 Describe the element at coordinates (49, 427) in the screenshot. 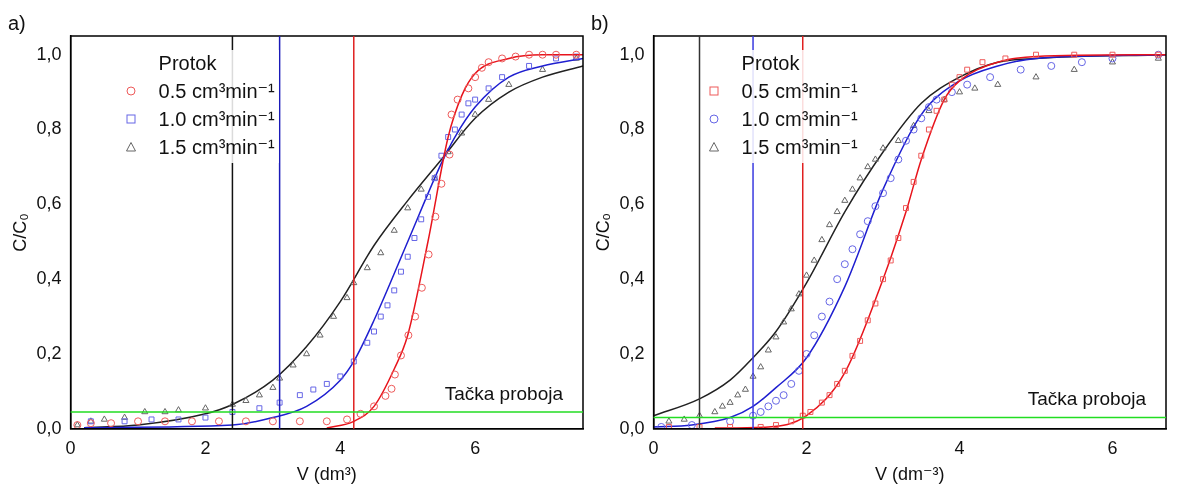

I see `y-tick-label: 0,0` at that location.